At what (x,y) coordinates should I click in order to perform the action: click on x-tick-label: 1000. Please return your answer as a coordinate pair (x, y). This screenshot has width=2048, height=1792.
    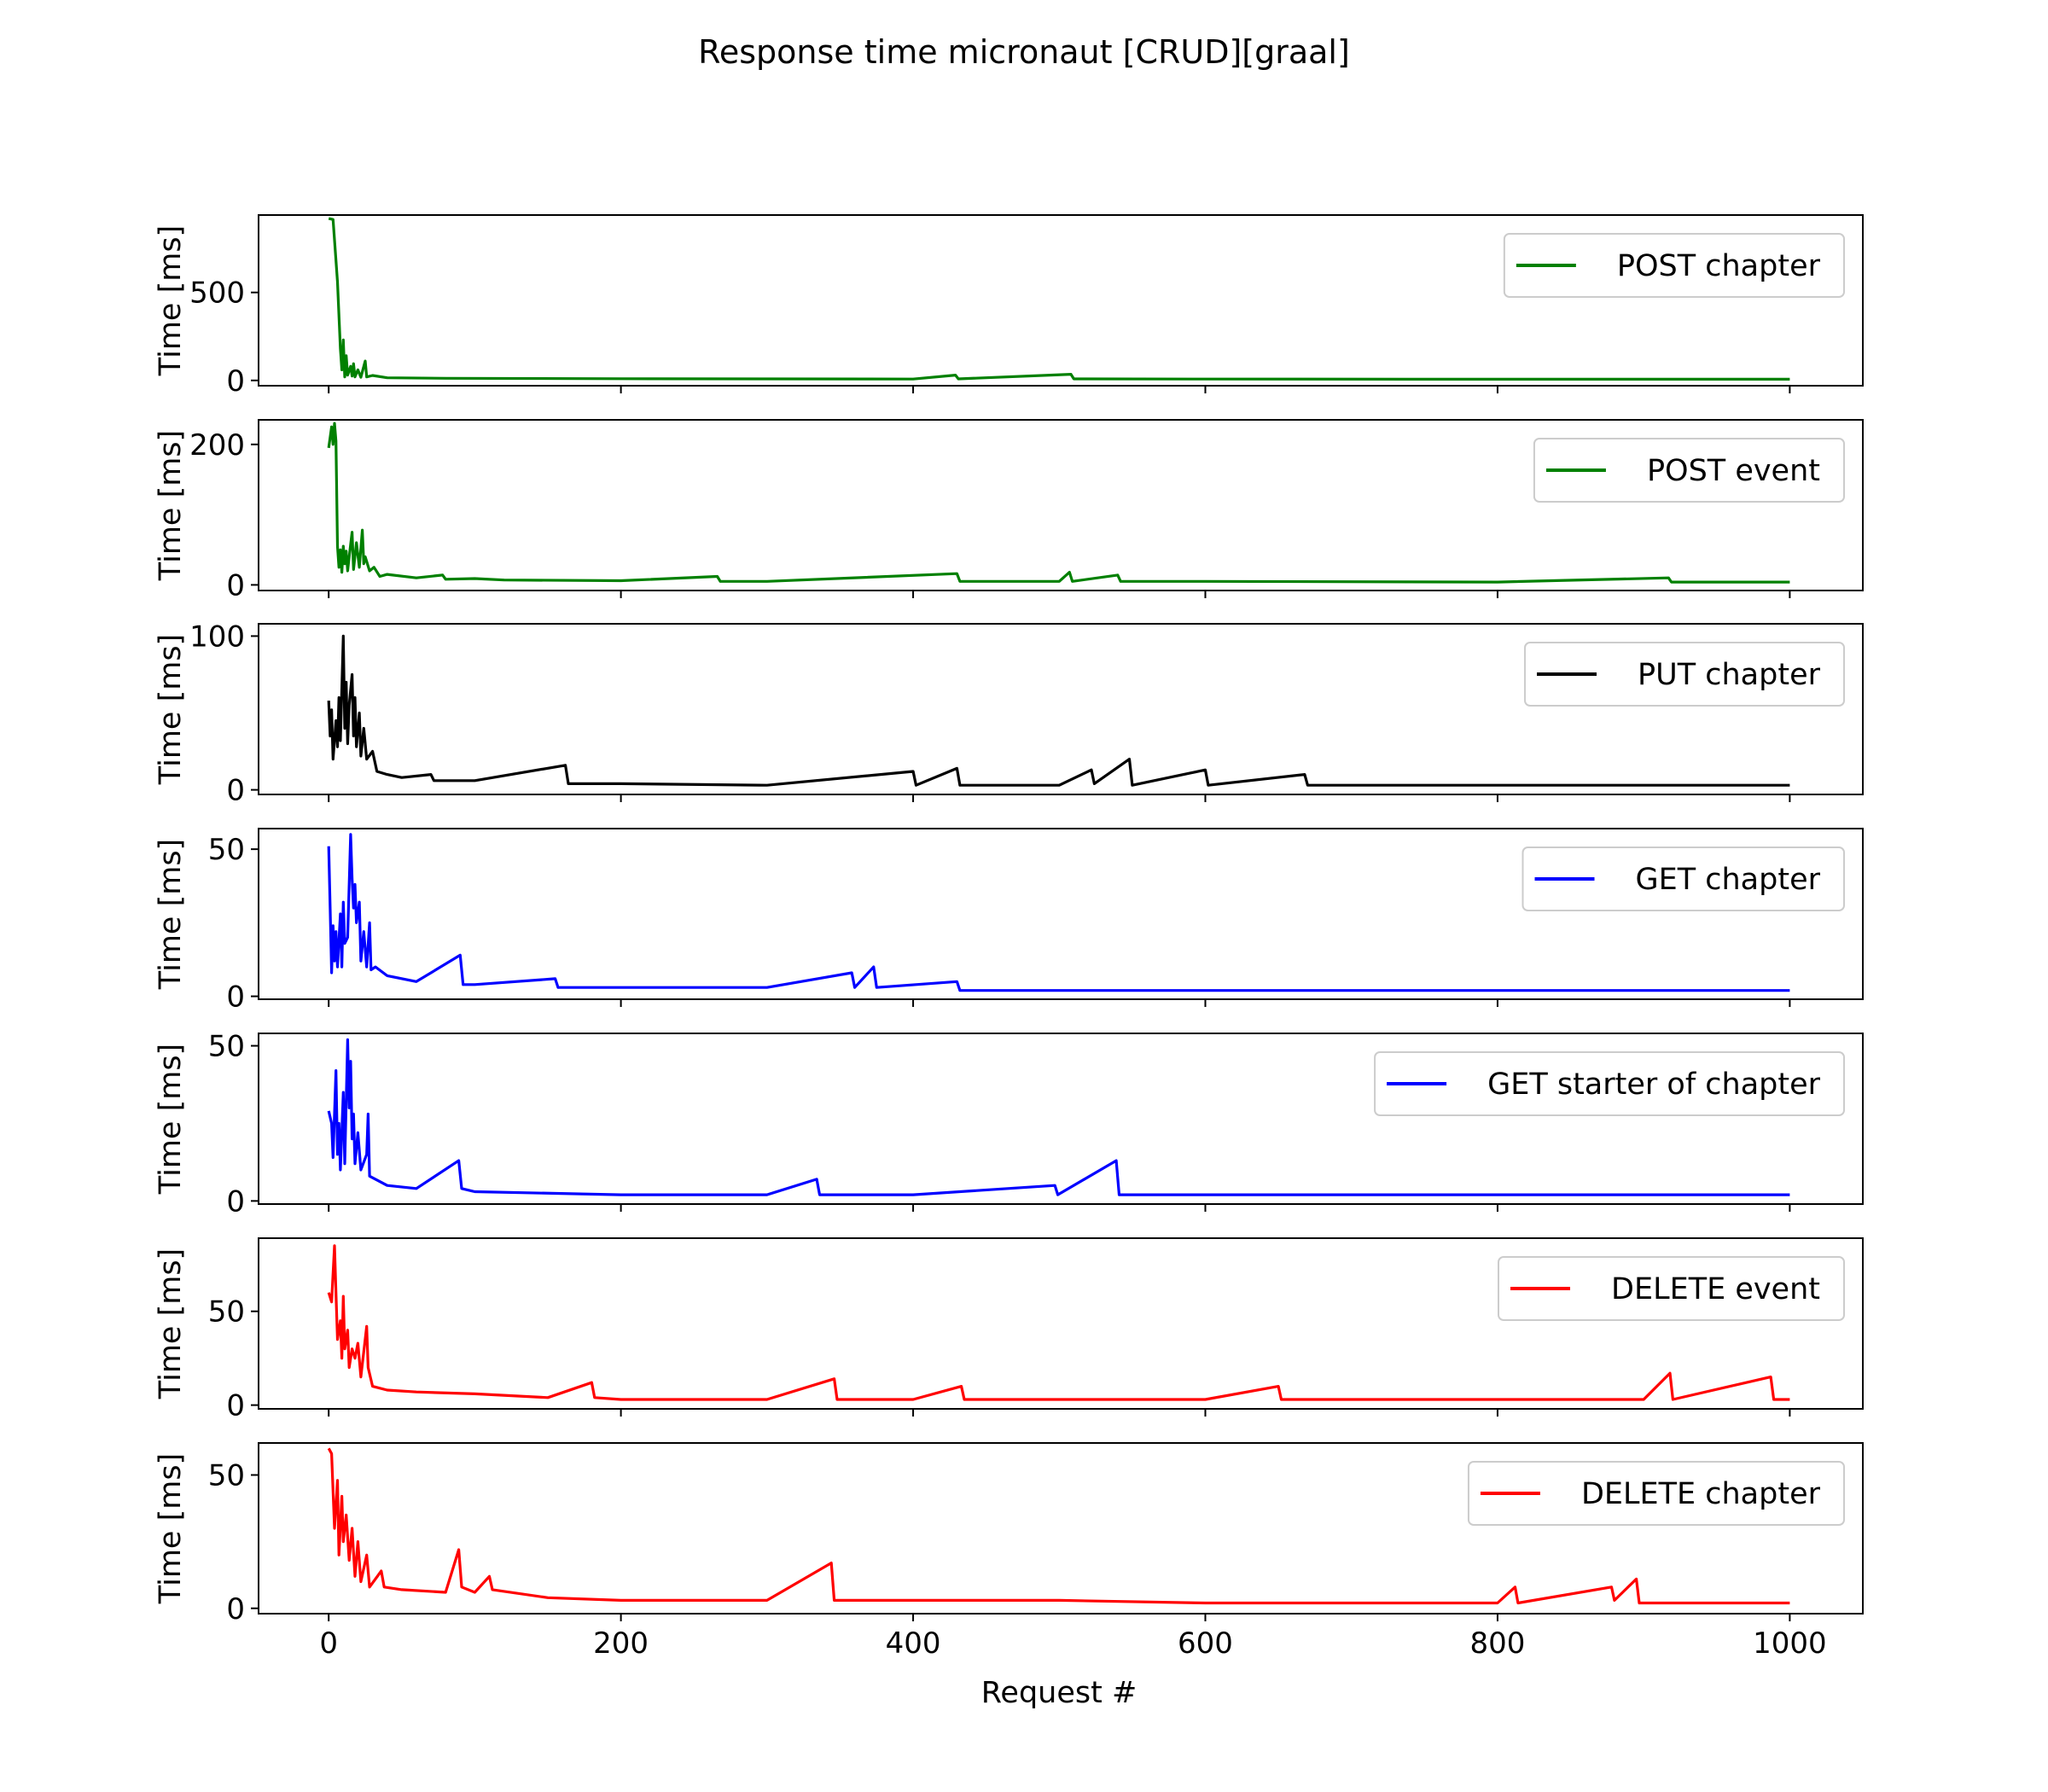
    Looking at the image, I should click on (1790, 1643).